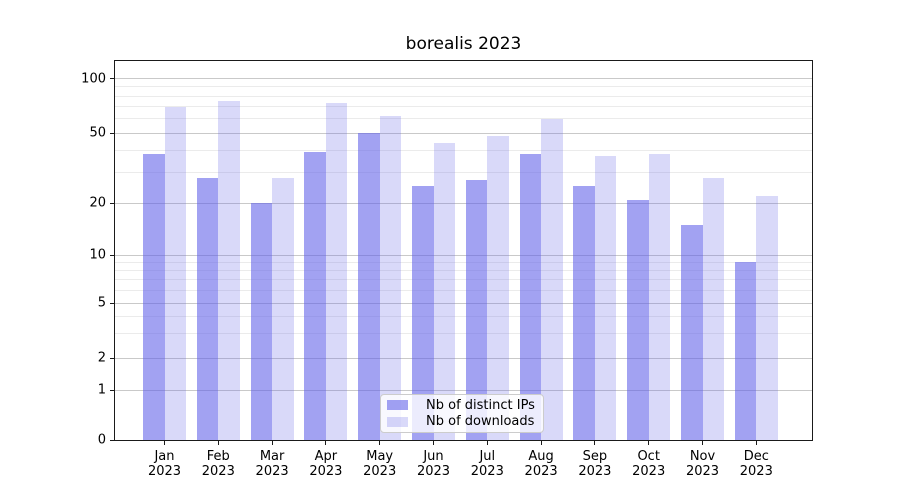 This screenshot has width=900, height=500. What do you see at coordinates (164, 456) in the screenshot?
I see `x-tick-month: Jan` at bounding box center [164, 456].